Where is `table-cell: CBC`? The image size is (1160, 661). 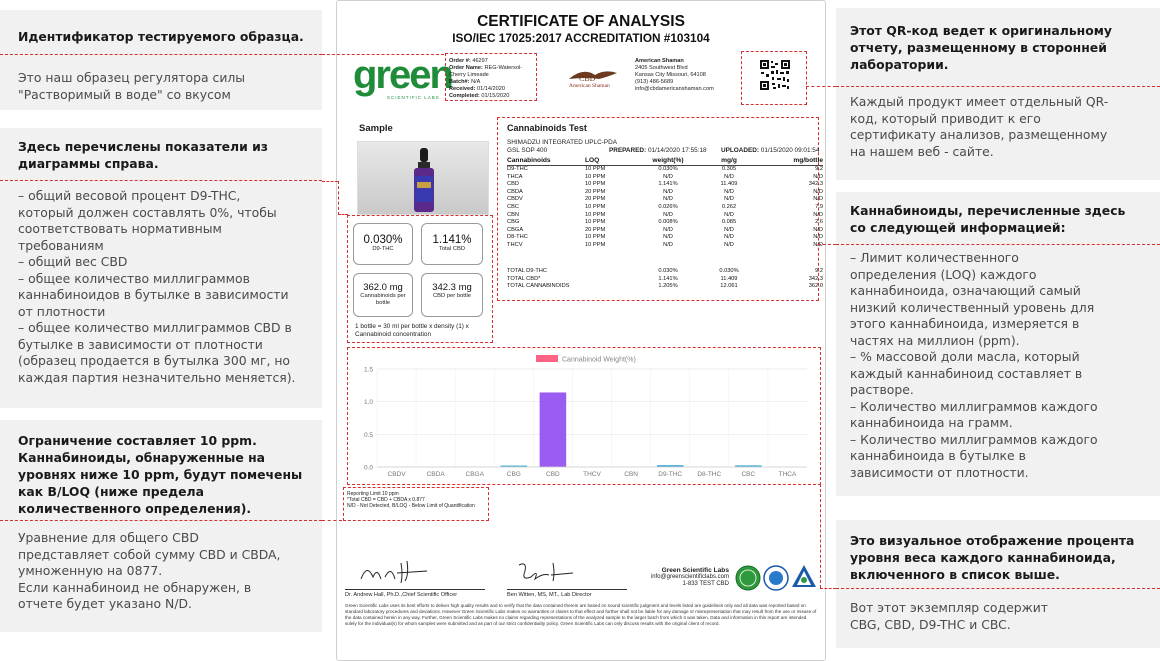 table-cell: CBC is located at coordinates (513, 206).